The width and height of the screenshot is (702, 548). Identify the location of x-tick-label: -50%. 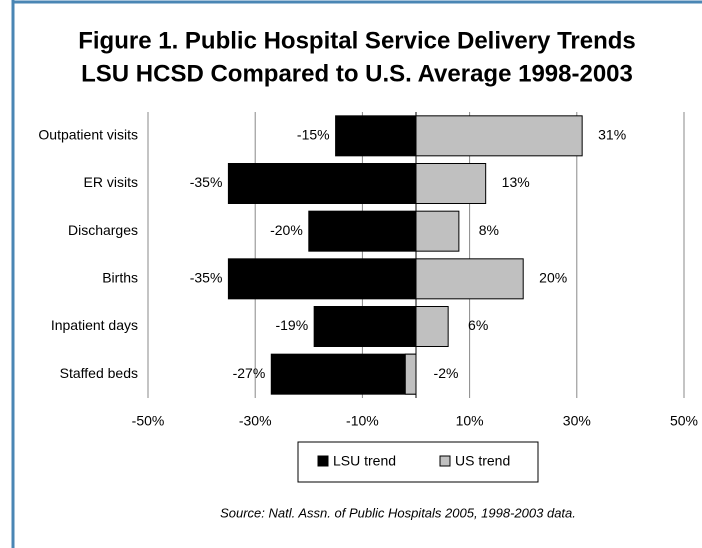
(148, 421).